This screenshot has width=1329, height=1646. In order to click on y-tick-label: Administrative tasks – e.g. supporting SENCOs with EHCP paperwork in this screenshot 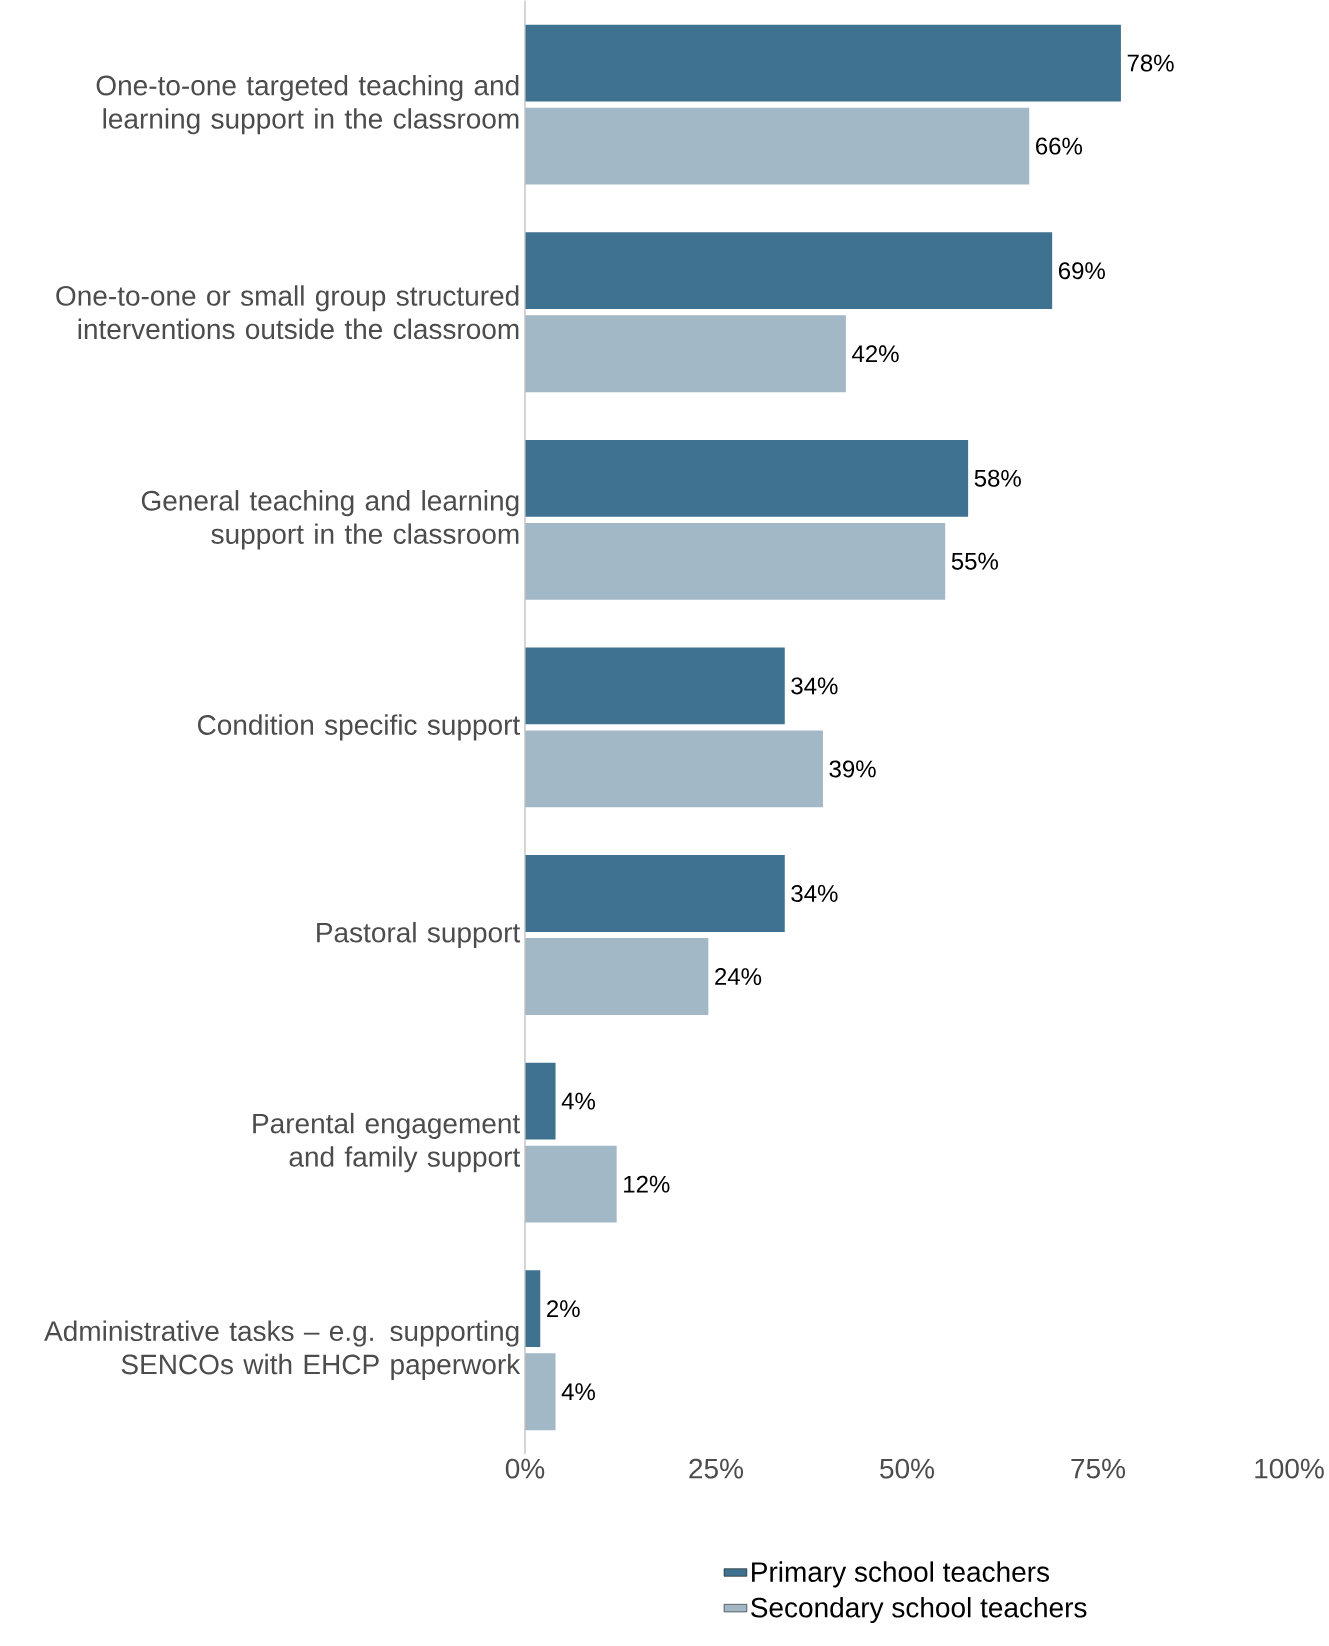, I will do `click(282, 1350)`.